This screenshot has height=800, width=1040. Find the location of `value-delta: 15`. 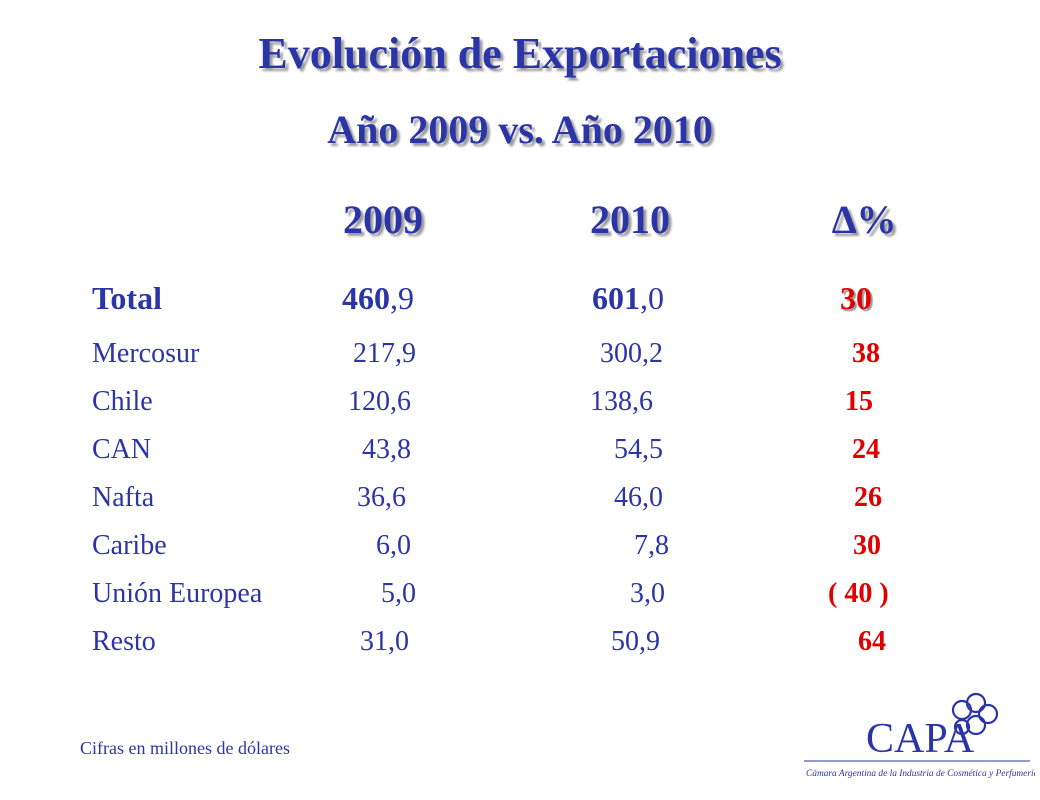

value-delta: 15 is located at coordinates (859, 401).